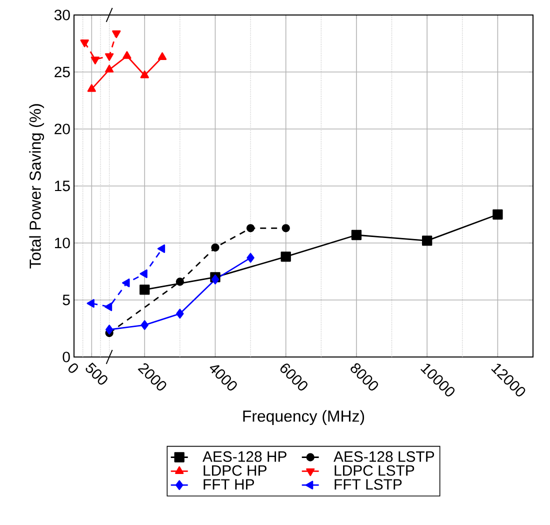 This screenshot has width=550, height=525. Describe the element at coordinates (235, 470) in the screenshot. I see `legend-label: LDPC HP` at that location.